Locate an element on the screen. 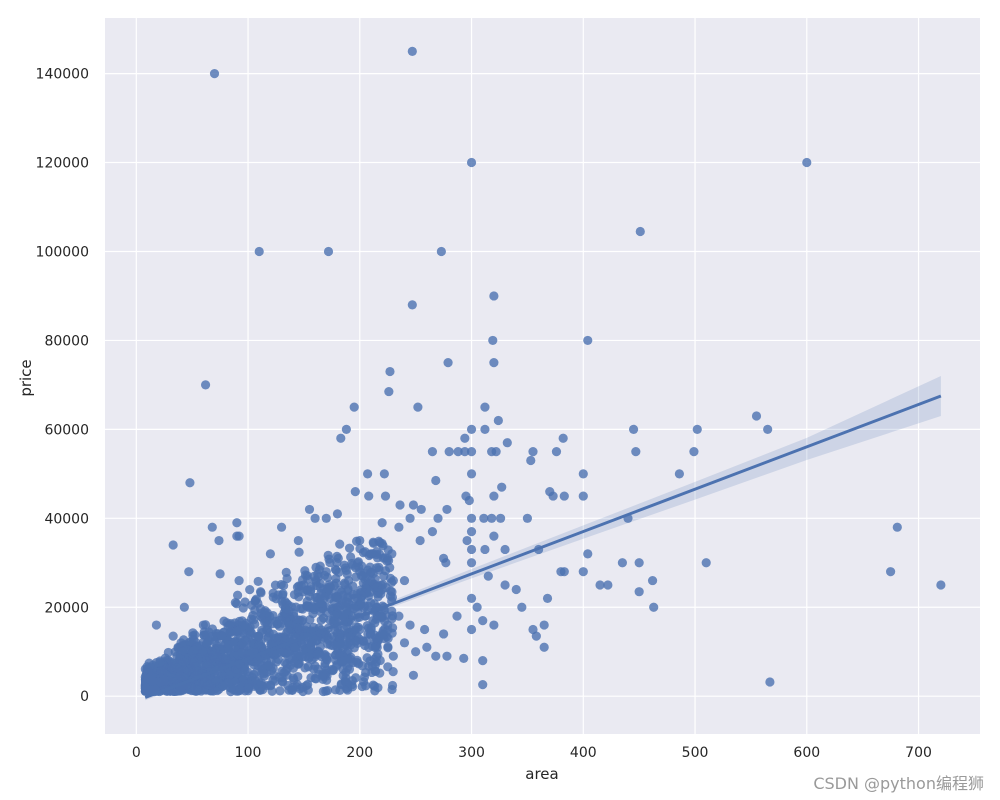 The height and width of the screenshot is (800, 1000). y-tick-label: 100000 is located at coordinates (62, 252).